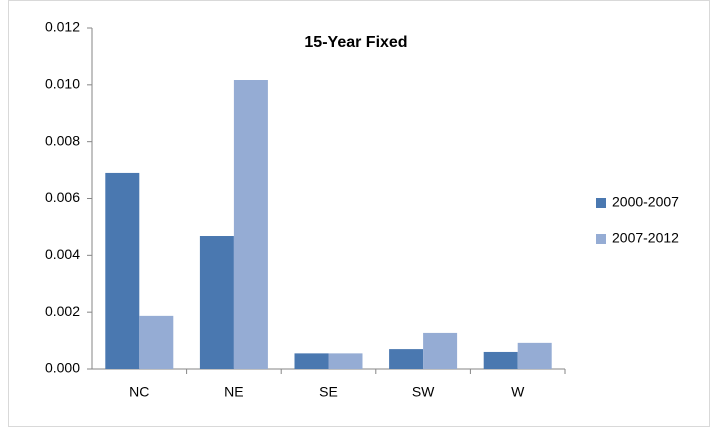 This screenshot has width=711, height=428. I want to click on y-tick-label: 0.008, so click(62, 140).